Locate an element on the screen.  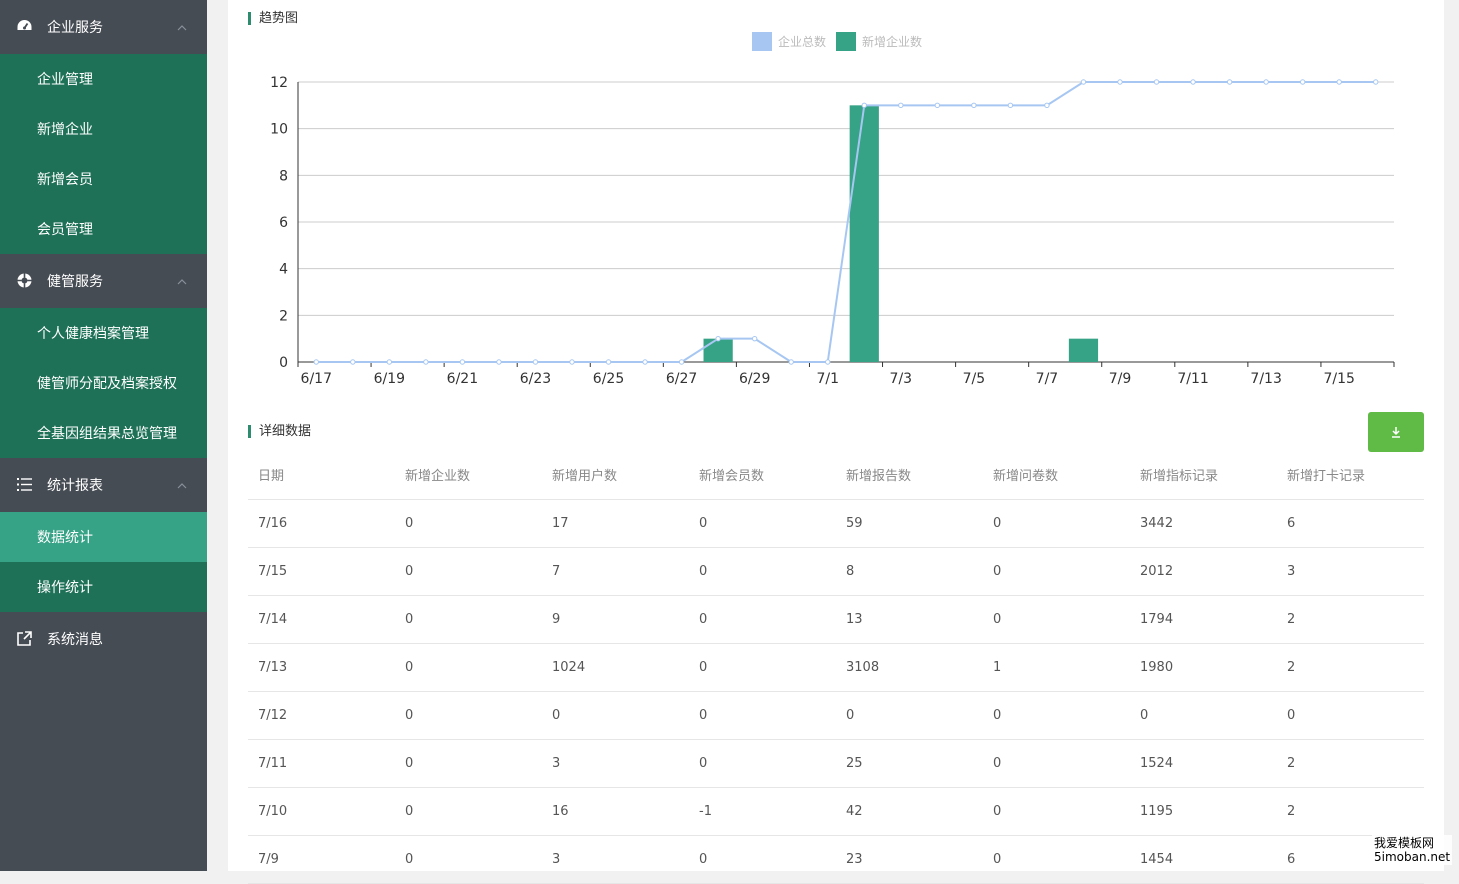
sidebar-item-health-records: 个人健康档案管理 is located at coordinates (93, 334).